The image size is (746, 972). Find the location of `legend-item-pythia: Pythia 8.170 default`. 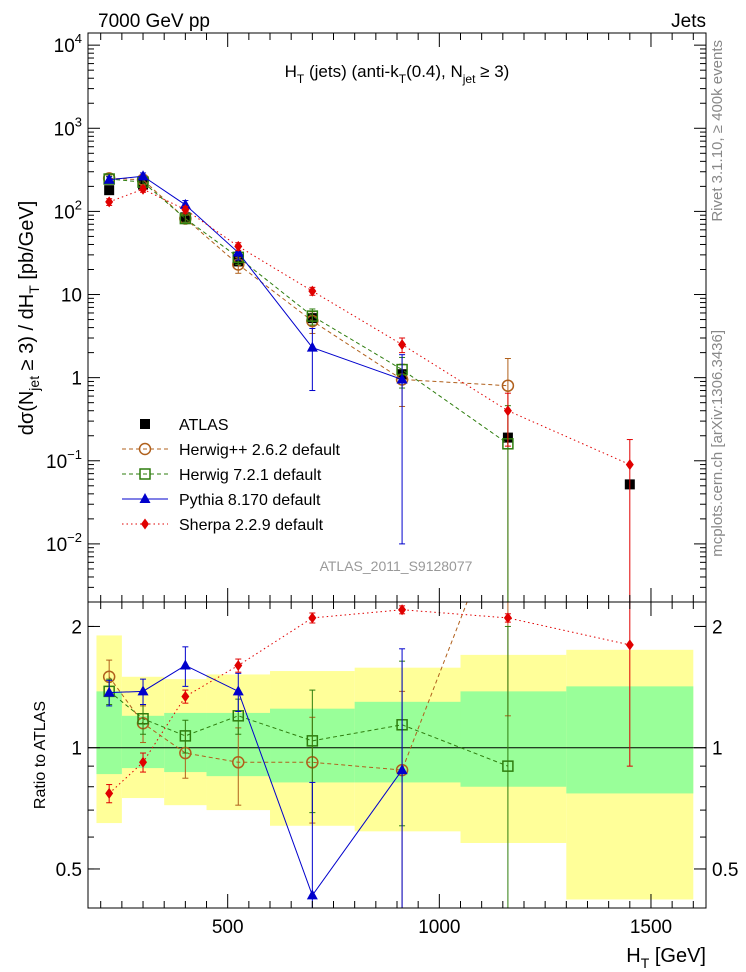

legend-item-pythia: Pythia 8.170 default is located at coordinates (221, 500).